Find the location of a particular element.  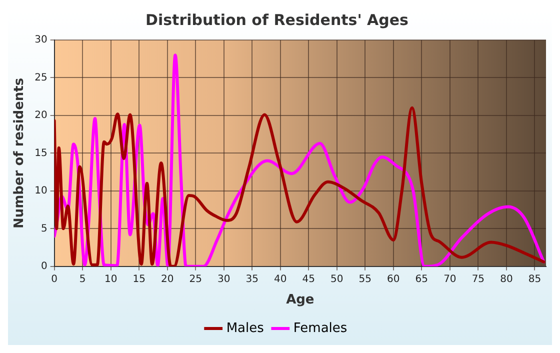

y-tick-label: 5 is located at coordinates (44, 228).